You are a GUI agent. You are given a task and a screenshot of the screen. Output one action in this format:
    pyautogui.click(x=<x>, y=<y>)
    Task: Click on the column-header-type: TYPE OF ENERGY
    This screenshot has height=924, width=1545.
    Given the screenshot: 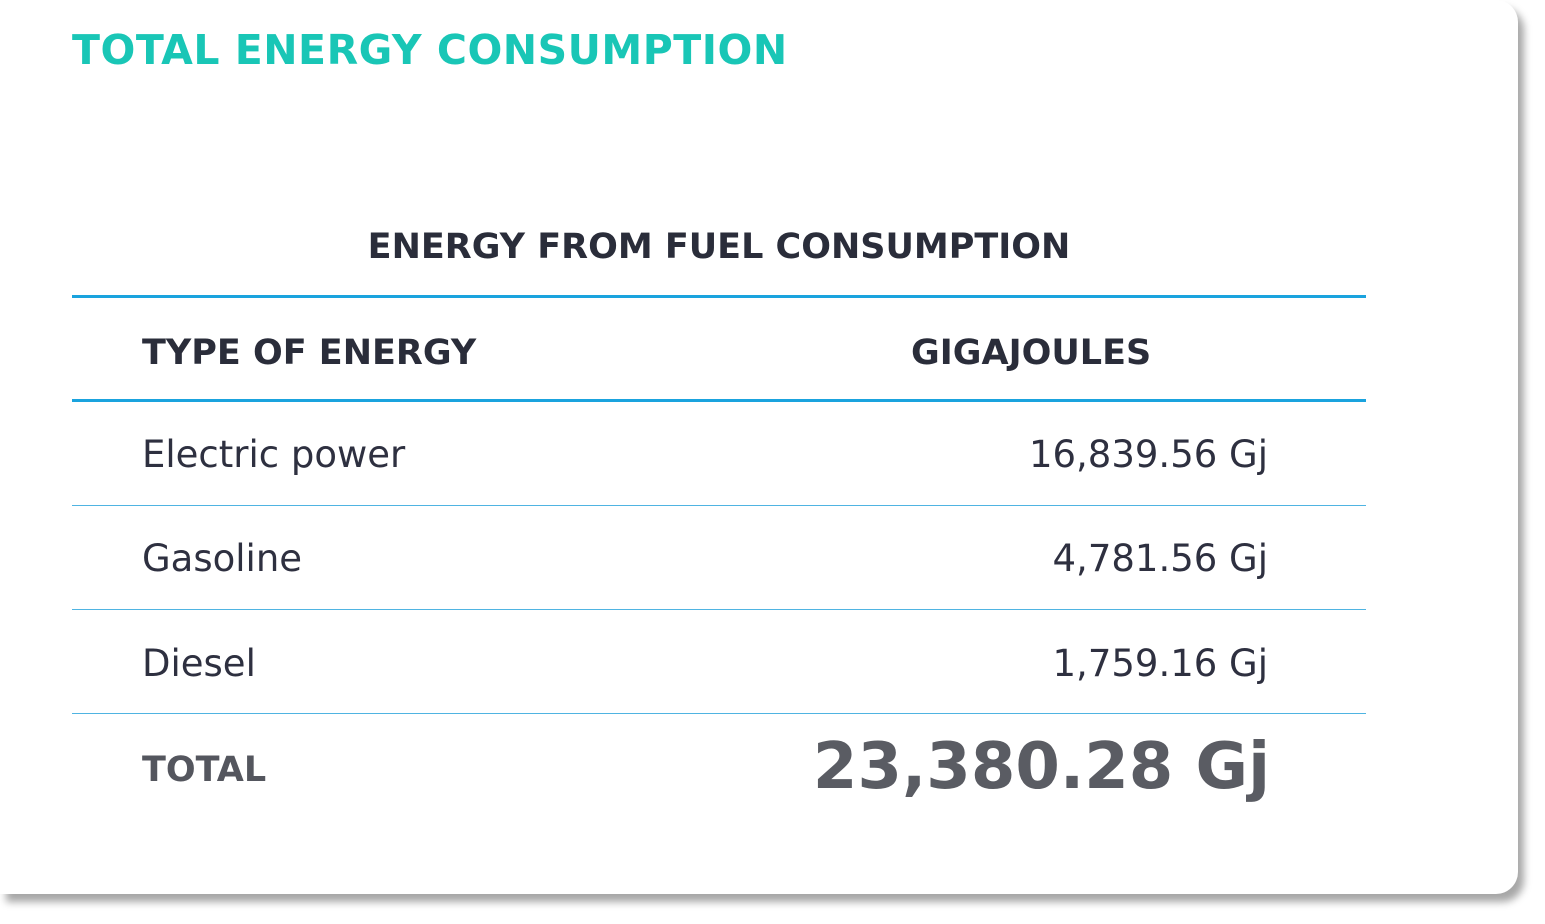 What is the action you would take?
    pyautogui.click(x=309, y=353)
    